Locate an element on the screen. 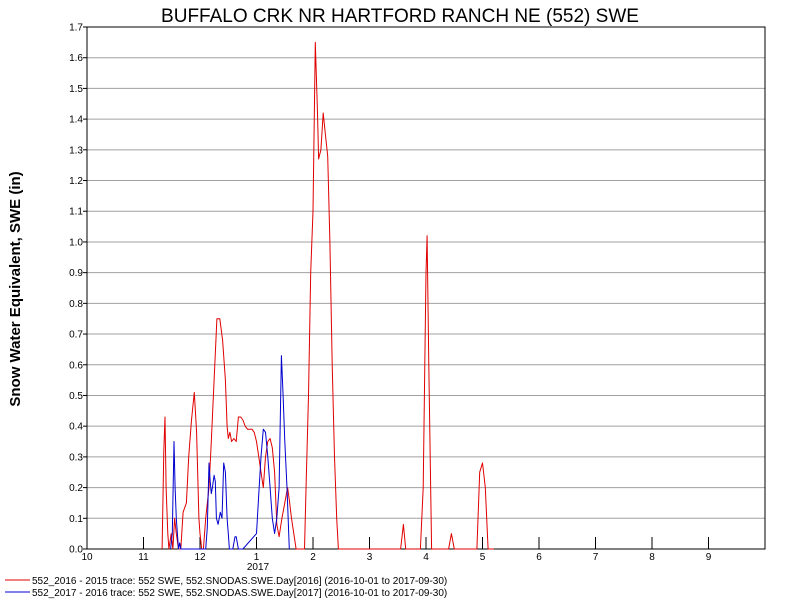 This screenshot has width=800, height=600. x-tick-label: 12 is located at coordinates (200, 557).